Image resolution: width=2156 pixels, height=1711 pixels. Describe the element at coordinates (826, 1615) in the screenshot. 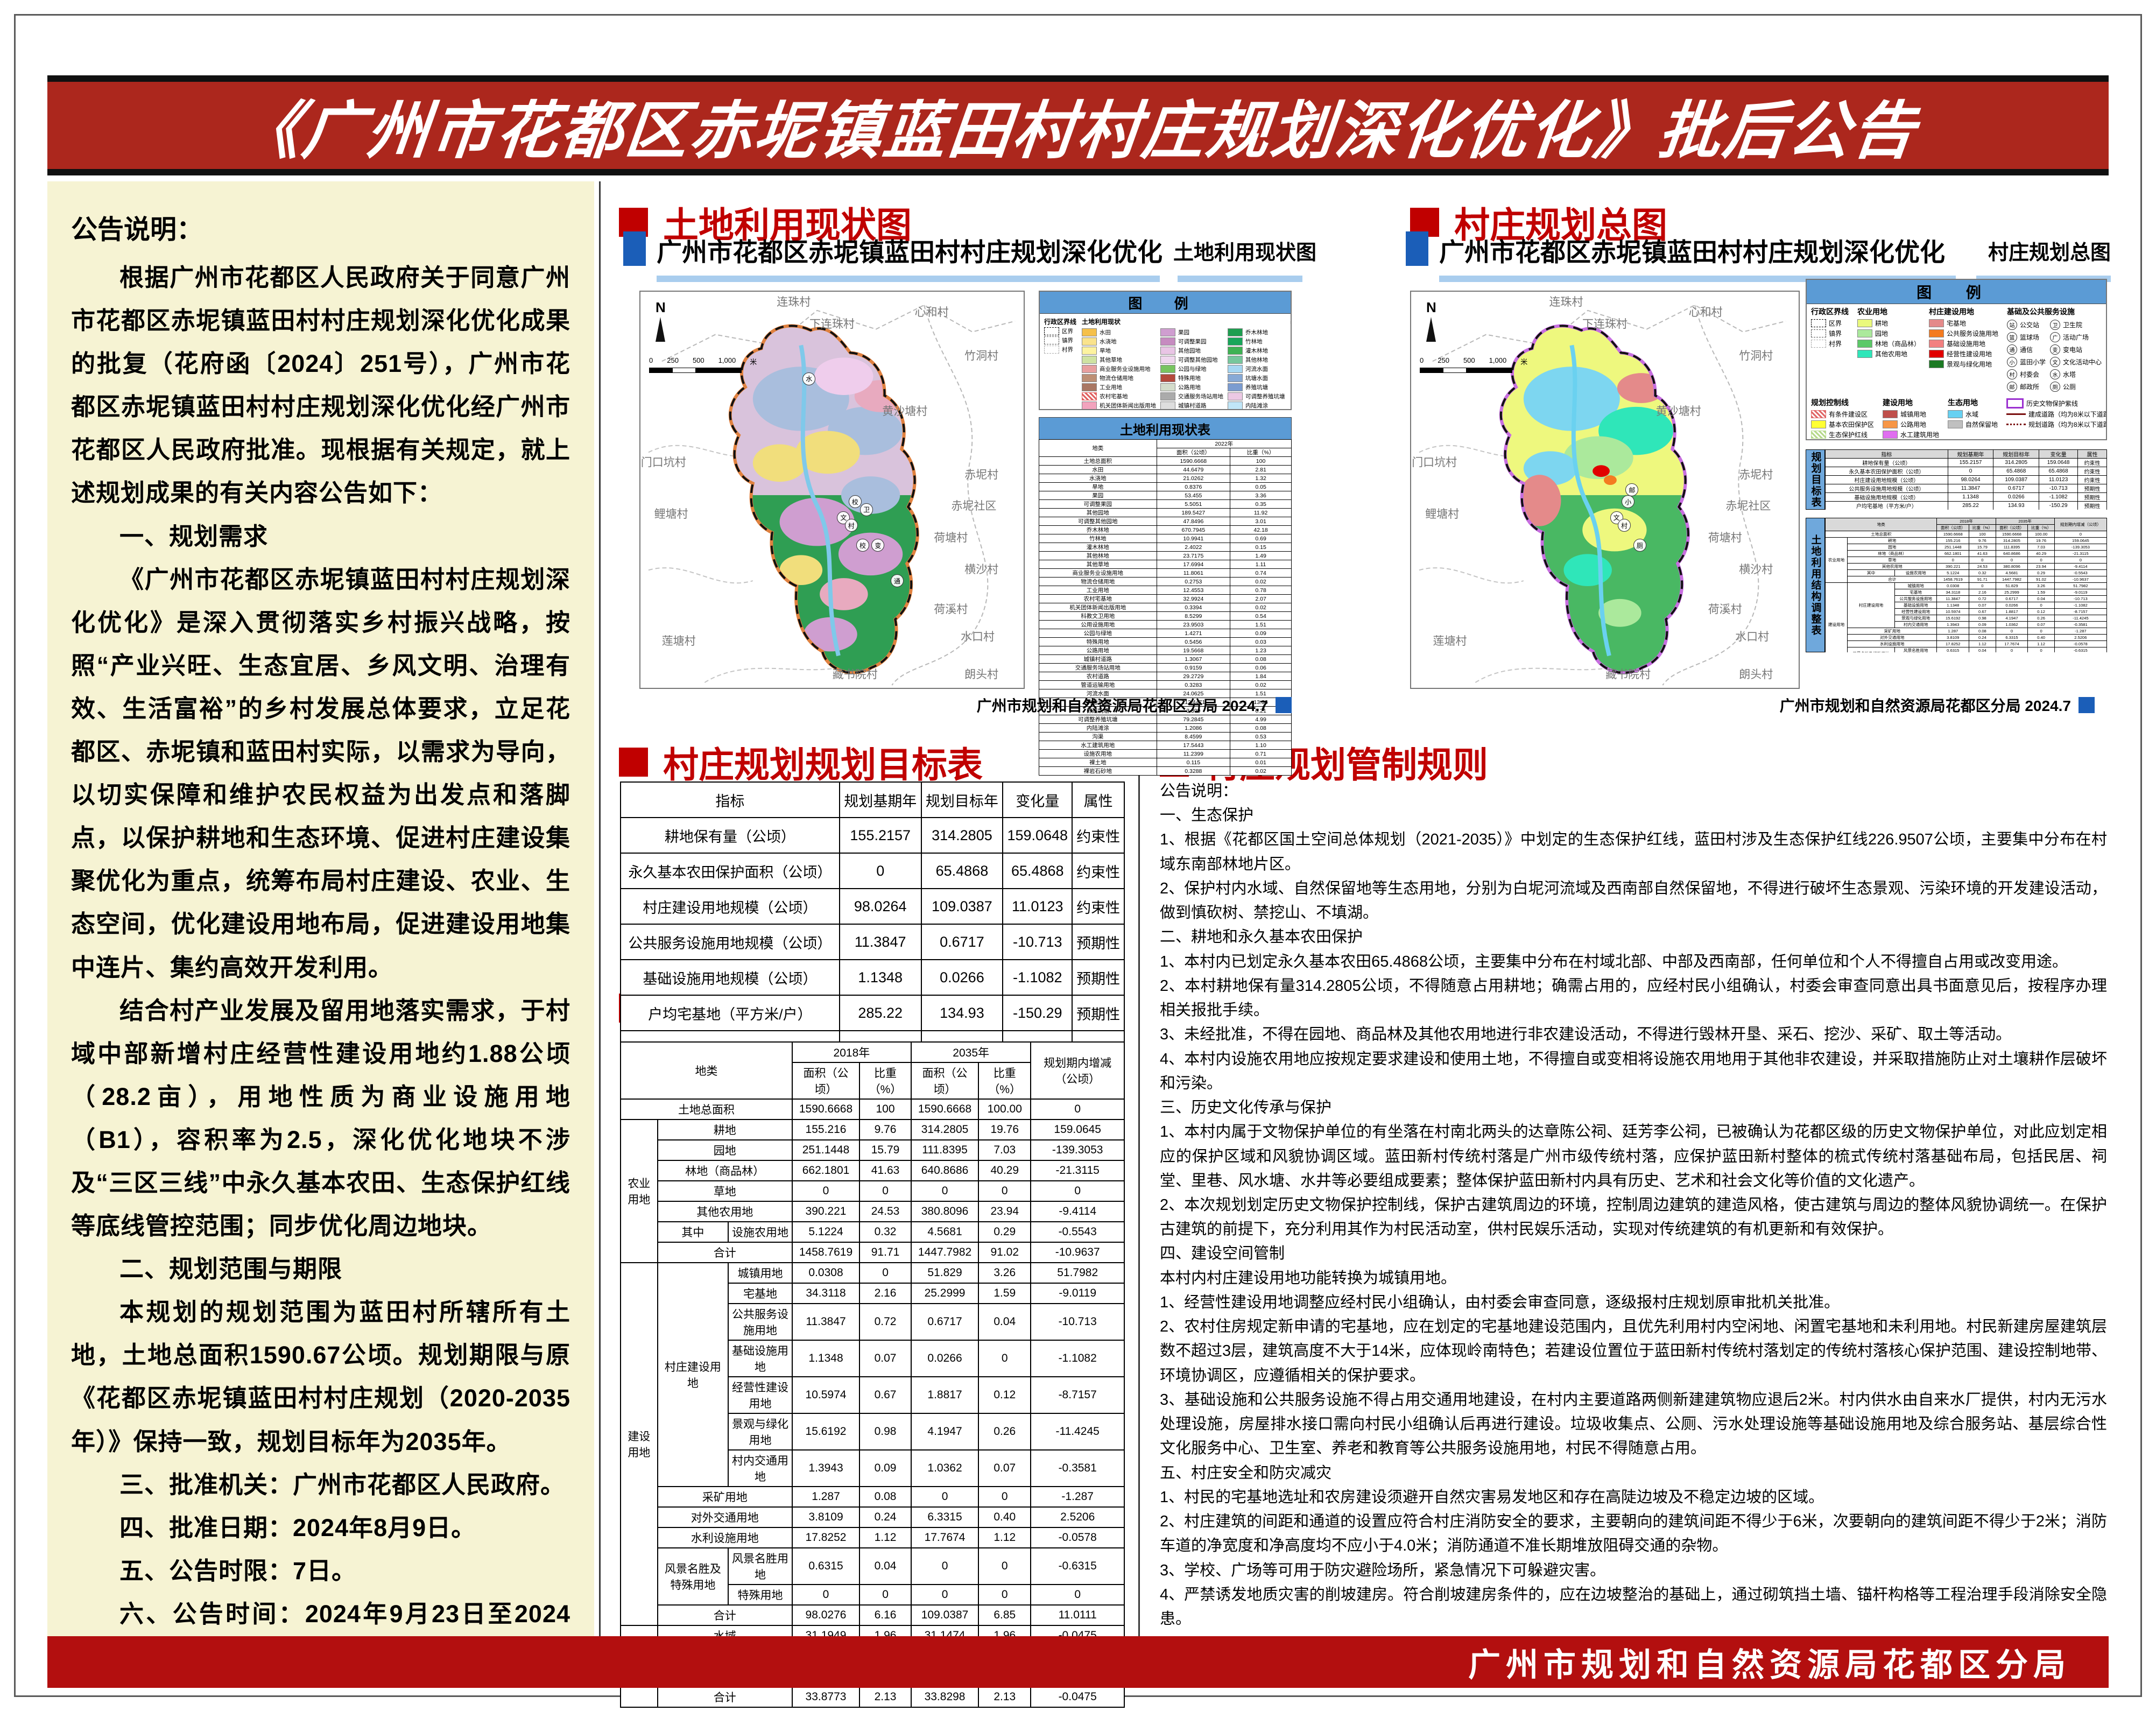

I see `table-cell: 98.0276` at that location.